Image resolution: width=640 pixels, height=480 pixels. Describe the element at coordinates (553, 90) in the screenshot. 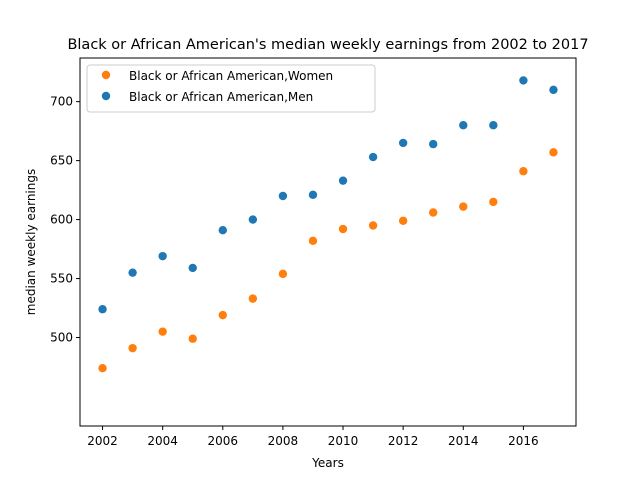

I see `men-point-2017` at that location.